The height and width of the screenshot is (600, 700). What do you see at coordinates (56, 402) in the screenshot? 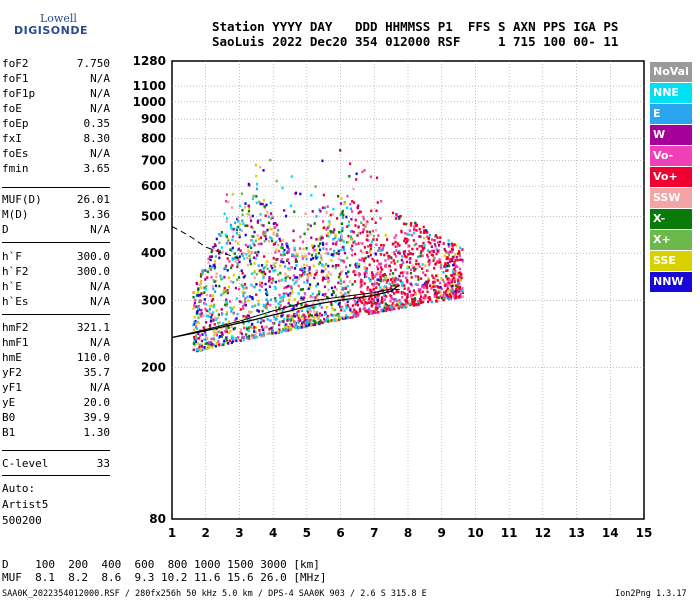
I see `param-row: yE 20.0` at bounding box center [56, 402].